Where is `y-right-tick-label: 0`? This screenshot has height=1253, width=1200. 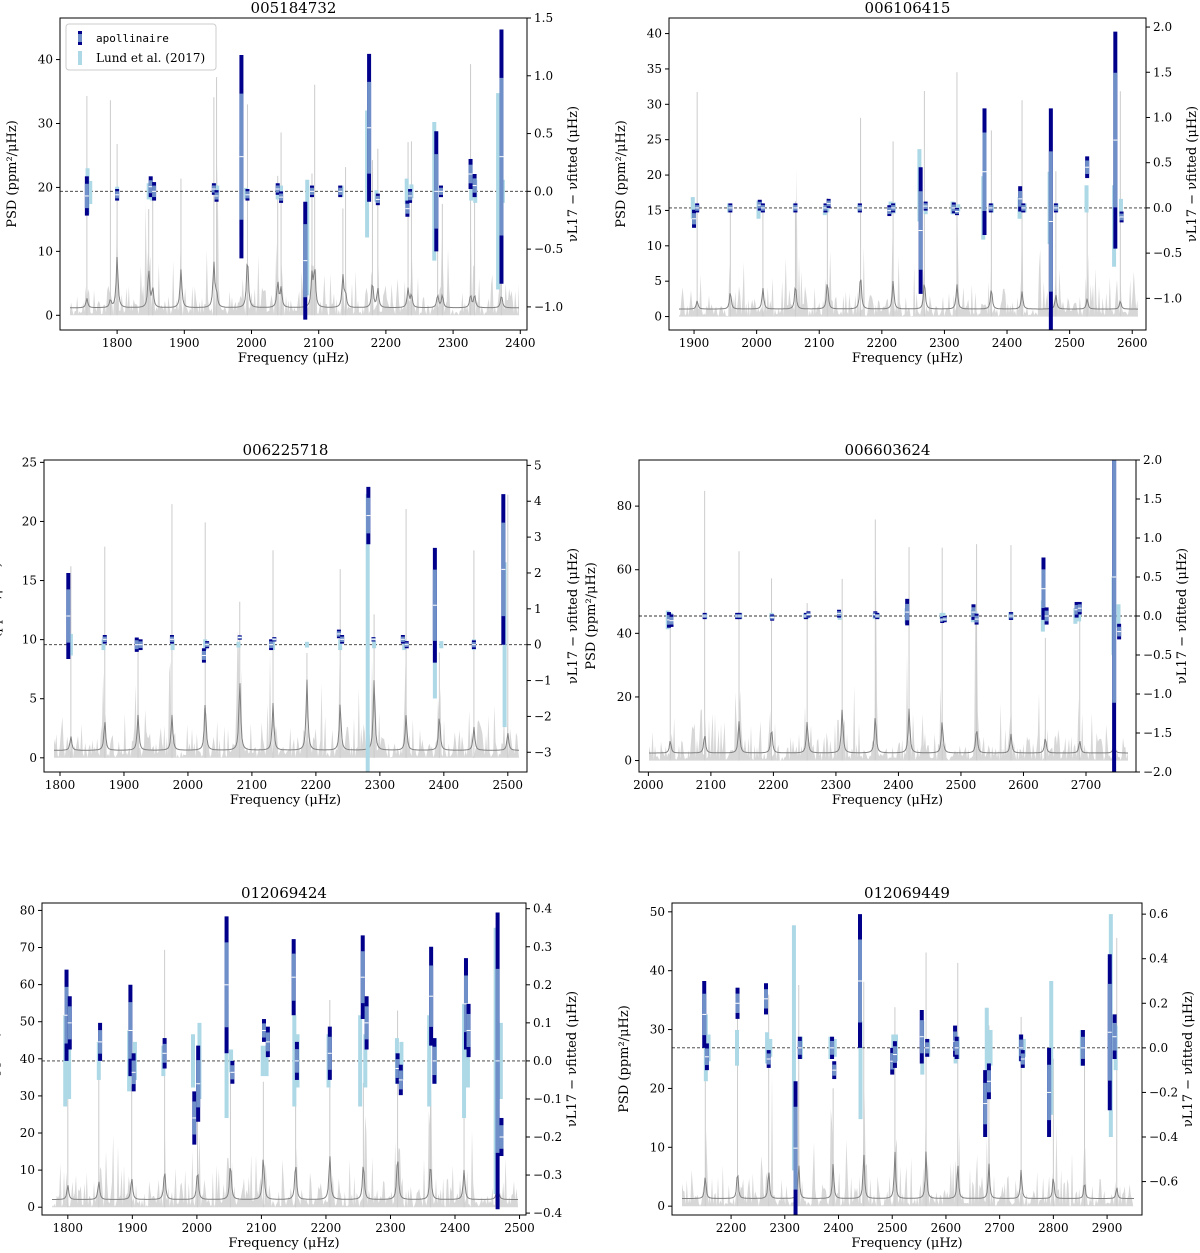 y-right-tick-label: 0 is located at coordinates (538, 645).